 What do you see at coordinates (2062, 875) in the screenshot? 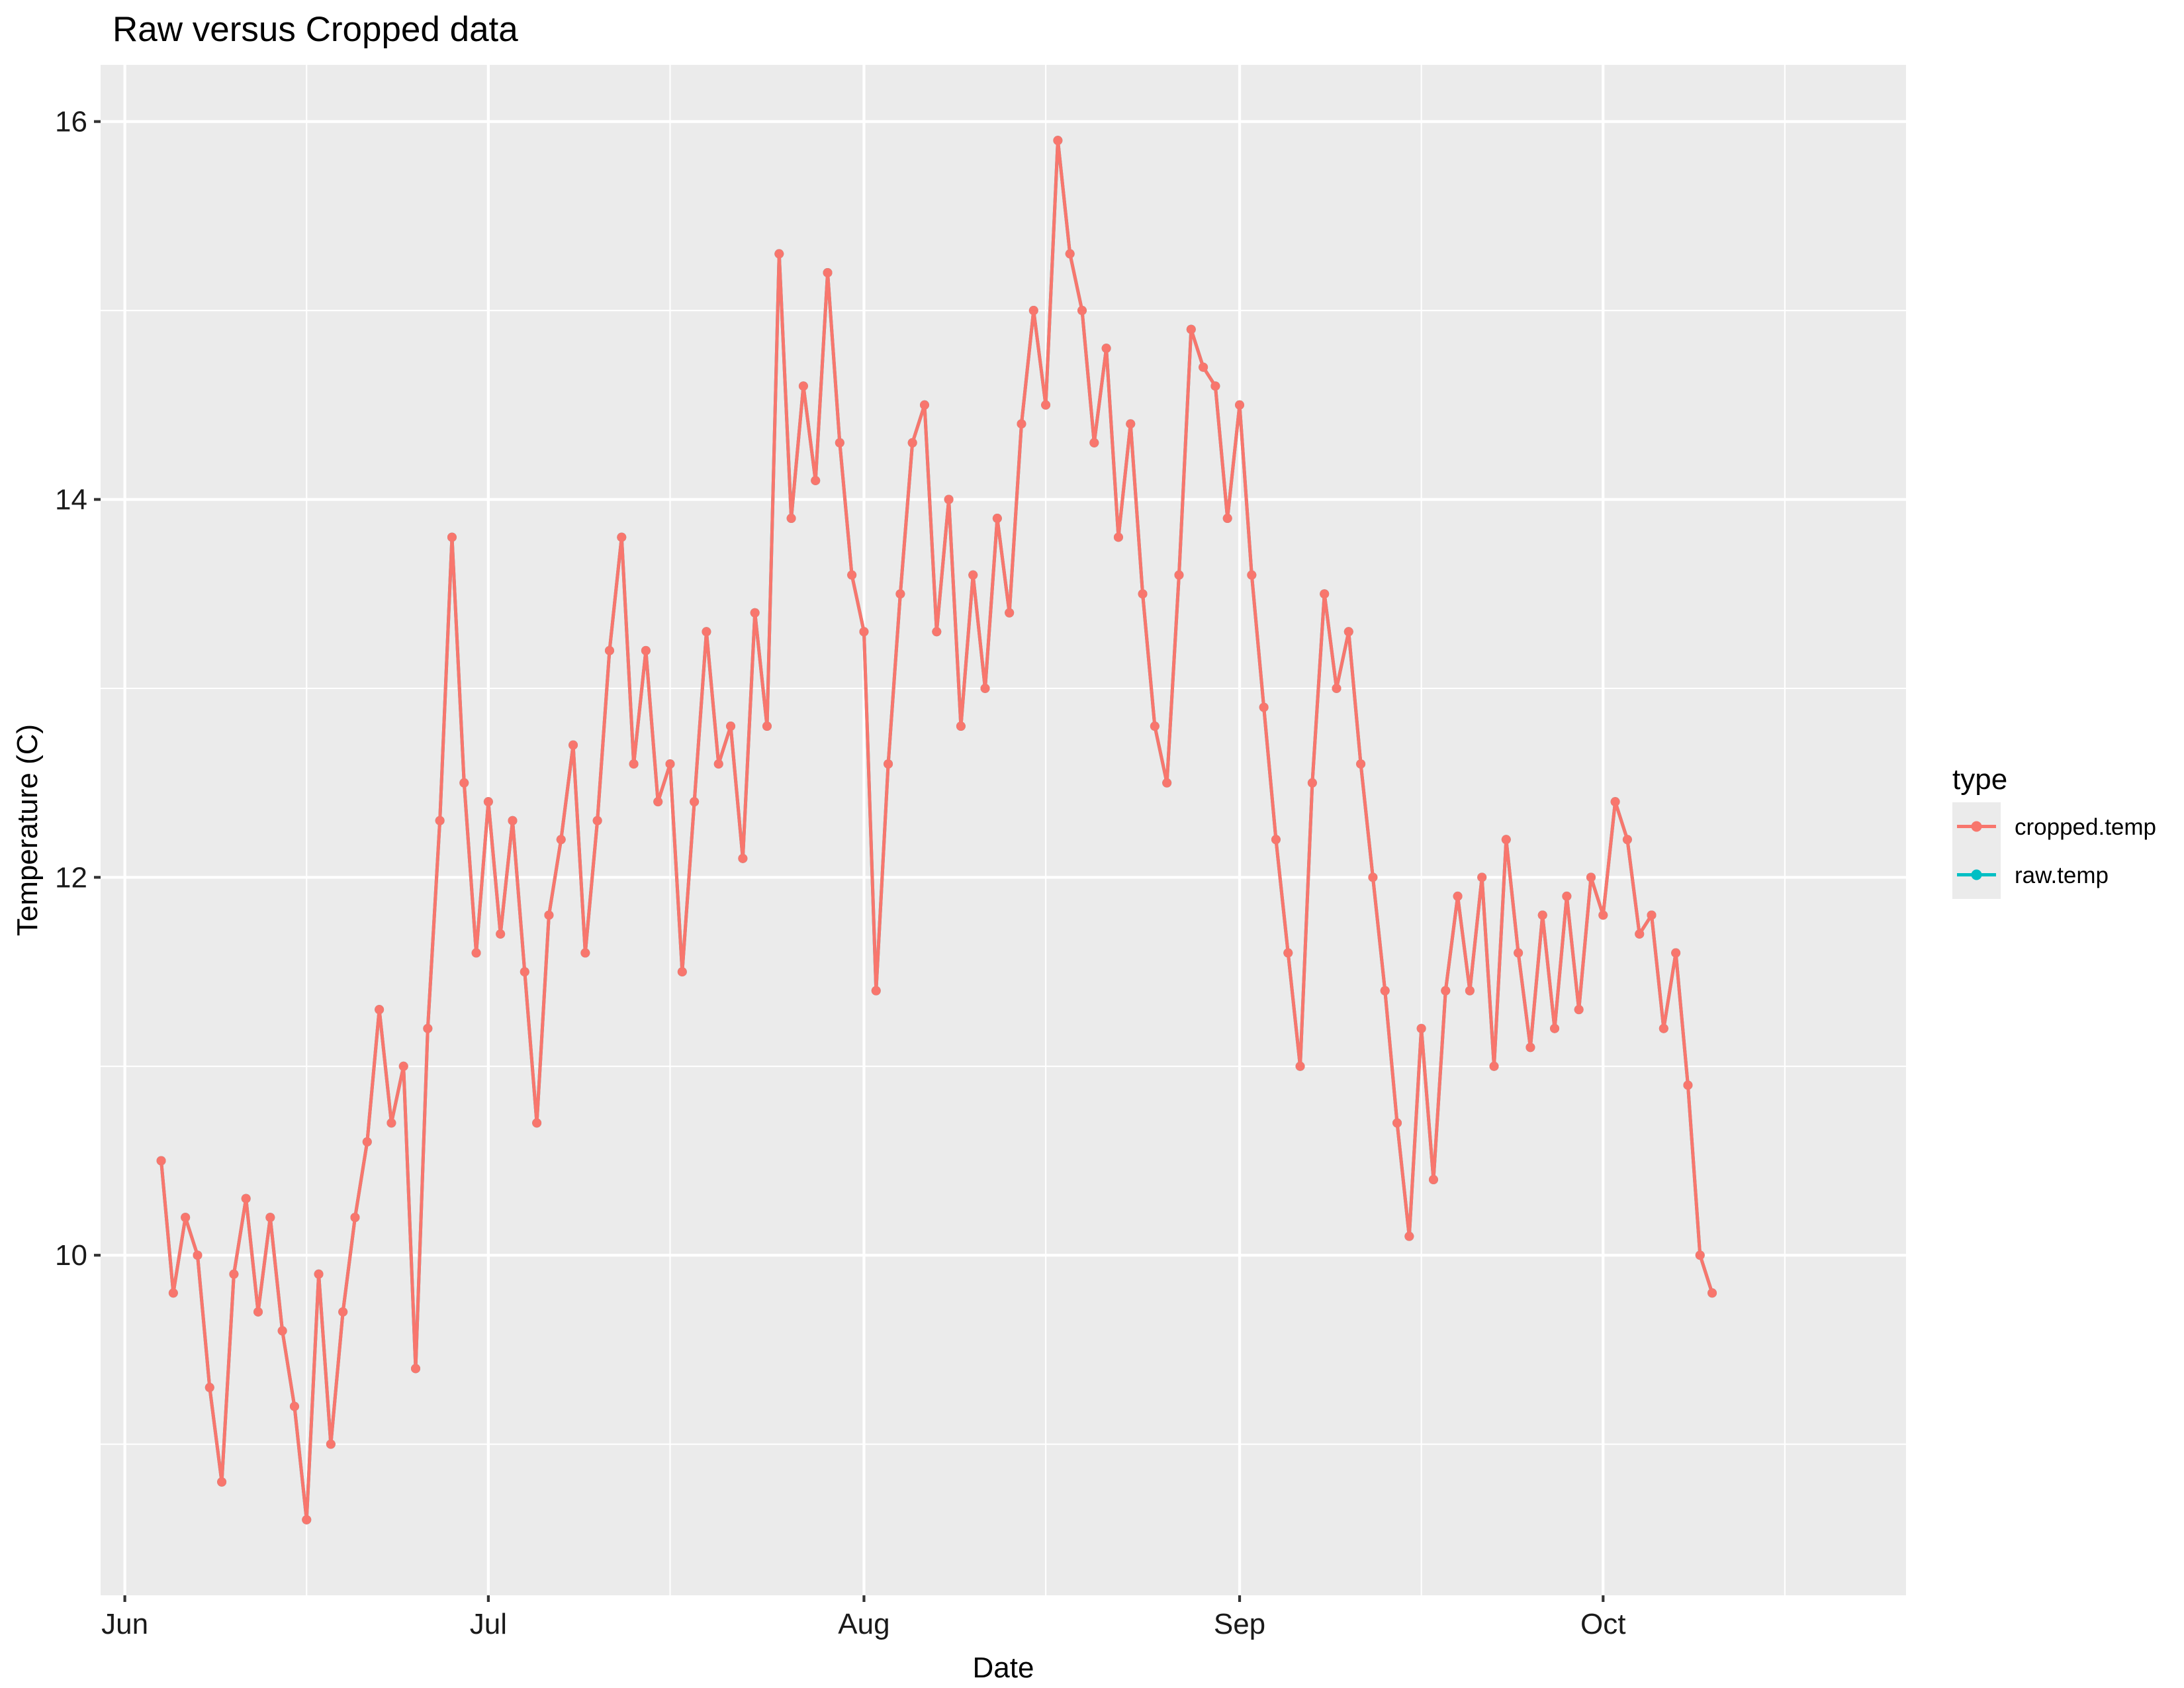
I see `legend-label: raw.temp` at bounding box center [2062, 875].